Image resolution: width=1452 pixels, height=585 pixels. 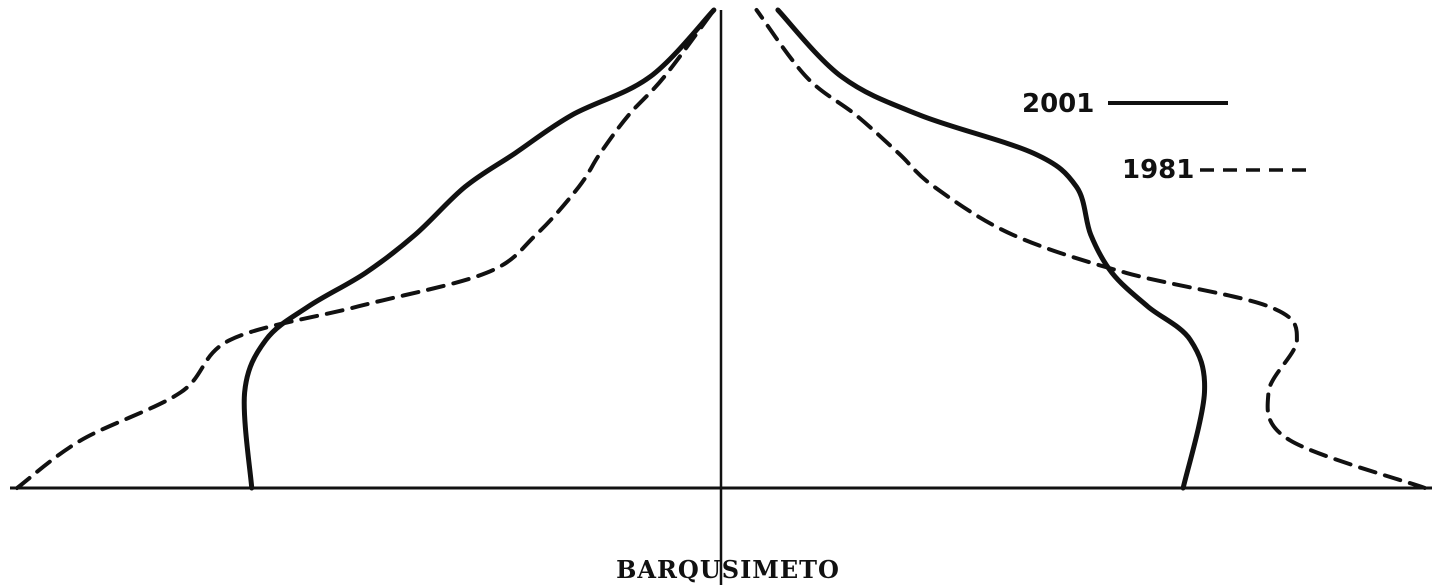 I want to click on legend: 2001 1981, so click(x=1166, y=137).